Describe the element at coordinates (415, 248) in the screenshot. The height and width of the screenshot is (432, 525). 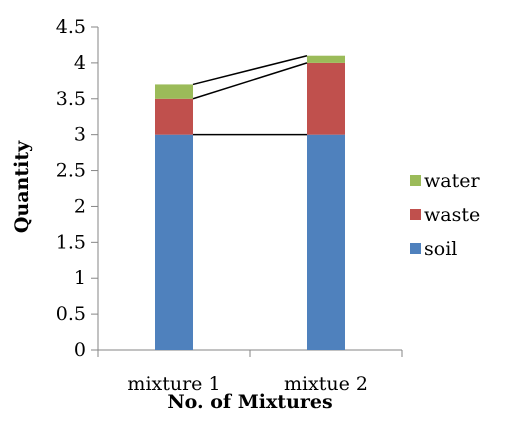
I see `legend-swatch-soil` at that location.